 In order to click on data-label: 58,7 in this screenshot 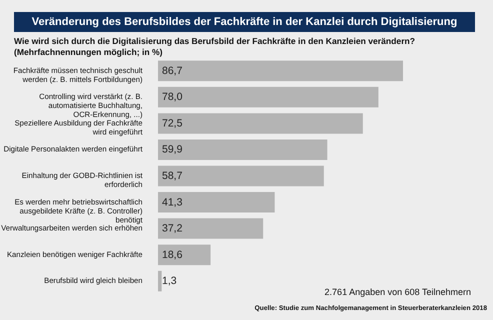, I will do `click(172, 176)`.